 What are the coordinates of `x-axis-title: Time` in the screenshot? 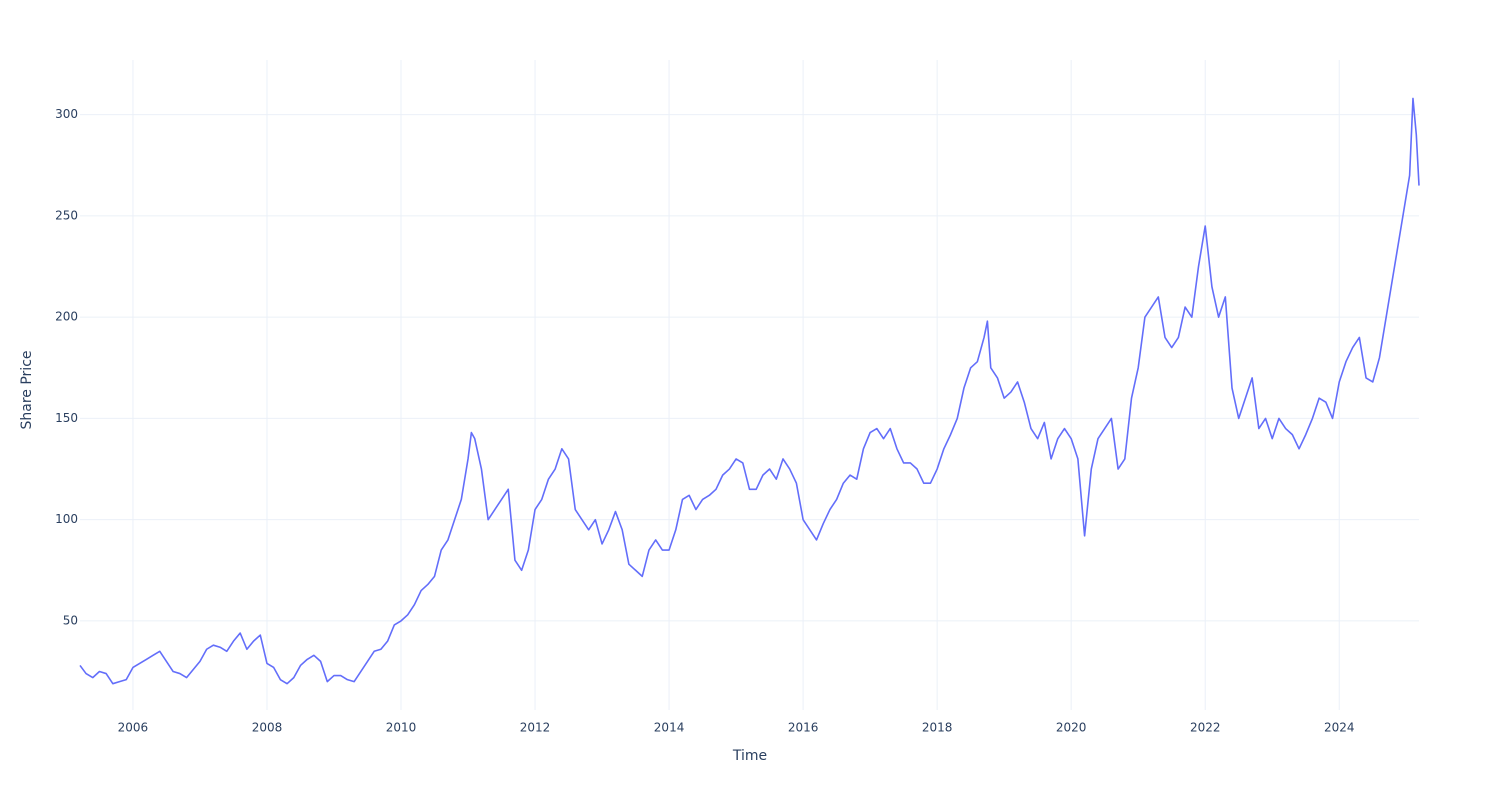 It's located at (749, 756).